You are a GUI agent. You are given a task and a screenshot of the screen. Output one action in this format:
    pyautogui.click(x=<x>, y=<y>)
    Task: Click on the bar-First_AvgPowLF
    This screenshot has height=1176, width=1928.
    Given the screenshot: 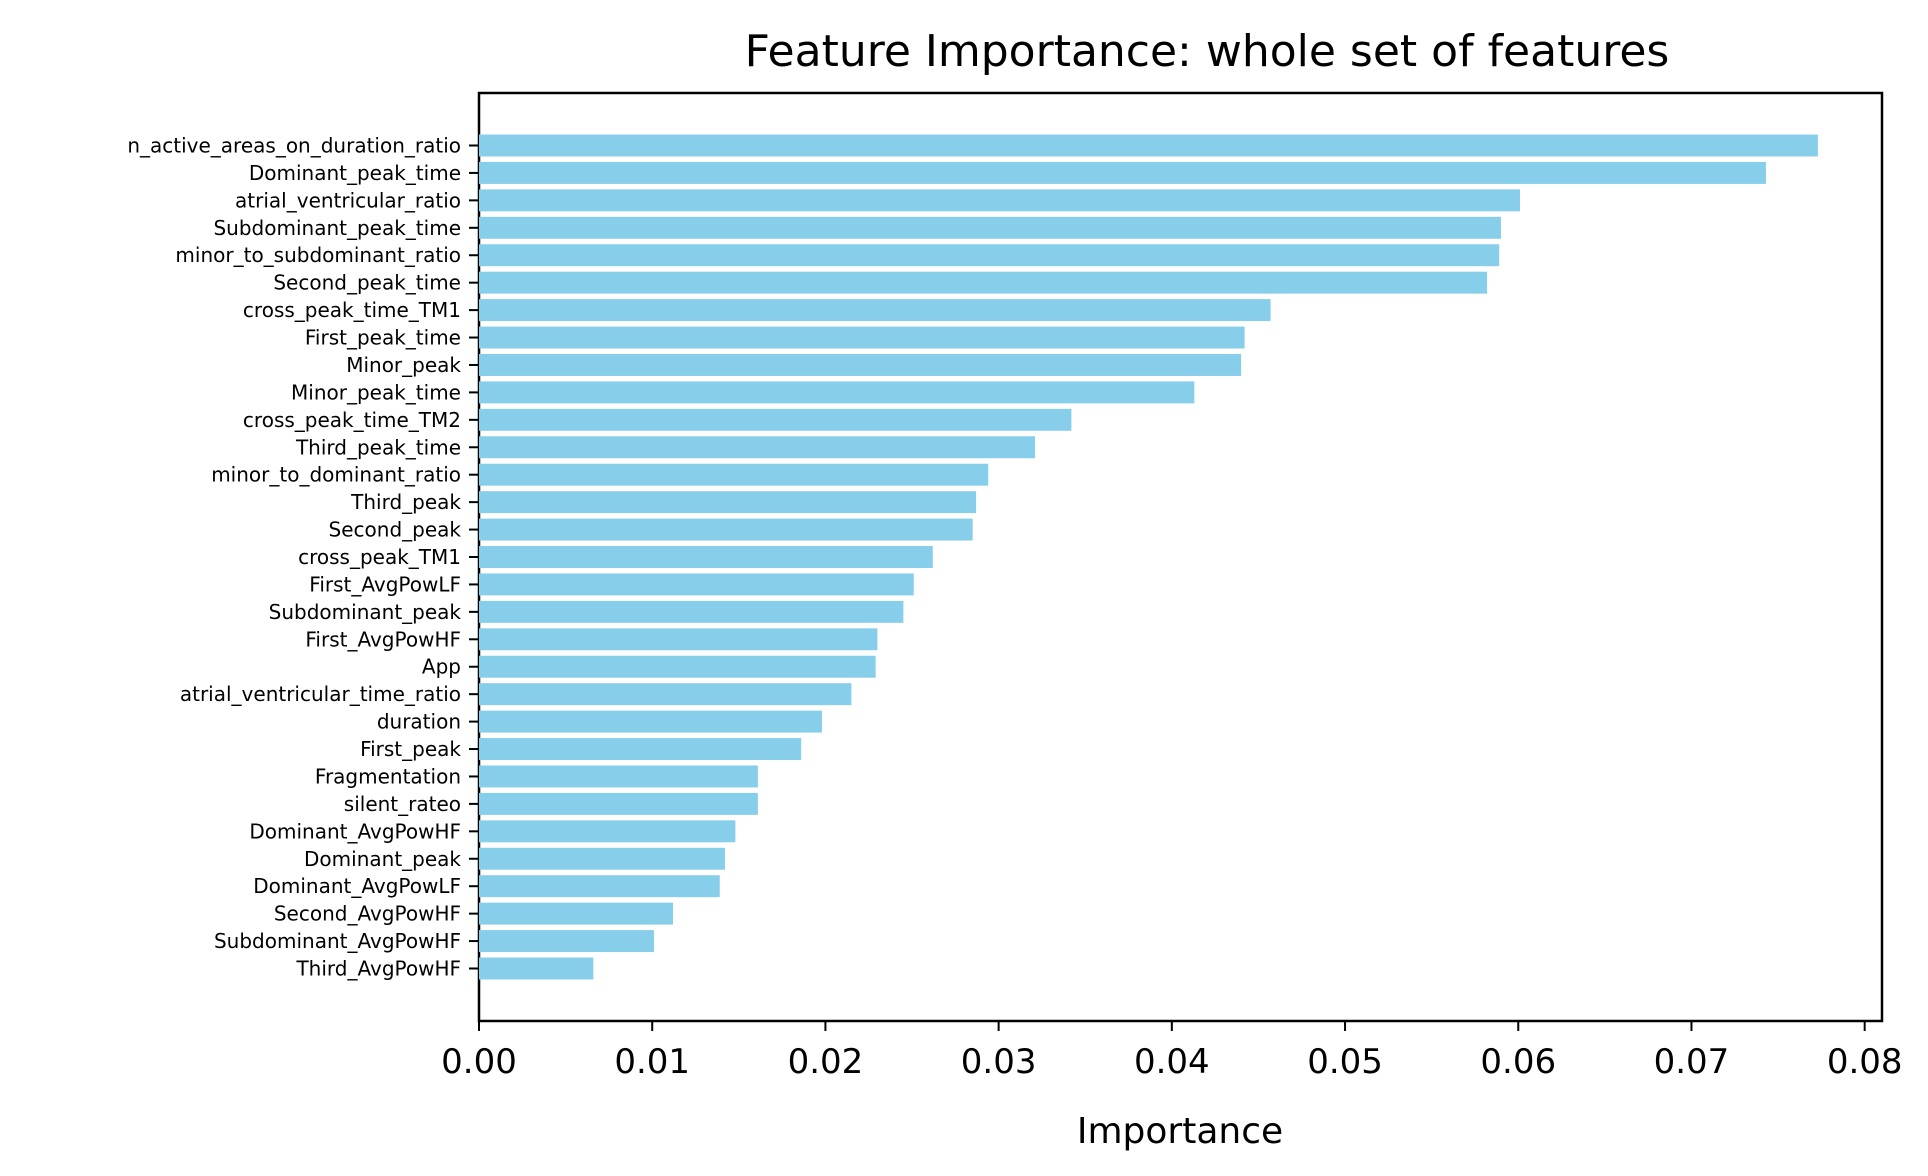 What is the action you would take?
    pyautogui.click(x=696, y=584)
    